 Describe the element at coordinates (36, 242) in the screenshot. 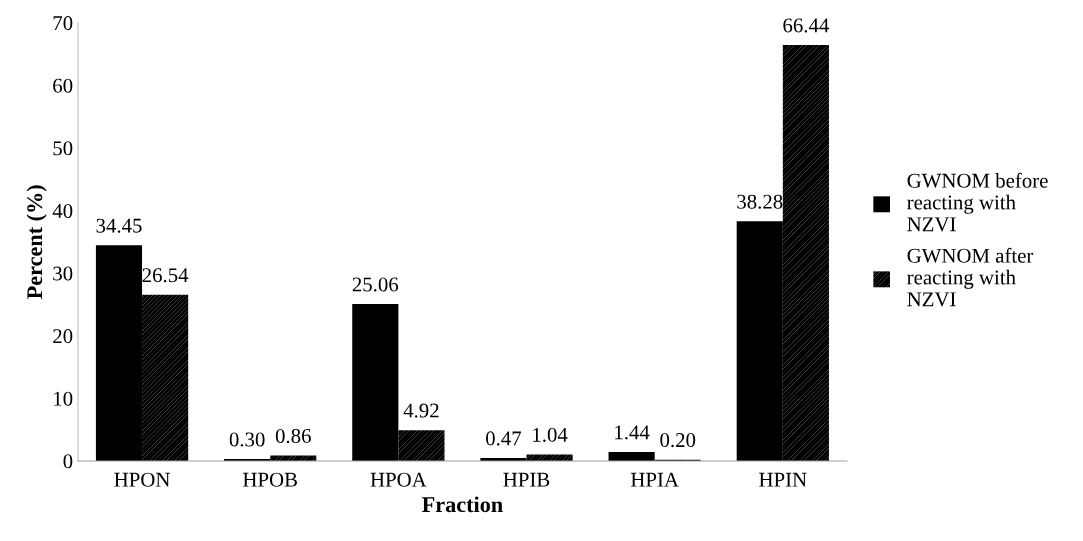

I see `y-axis-title: Percent (%)` at that location.